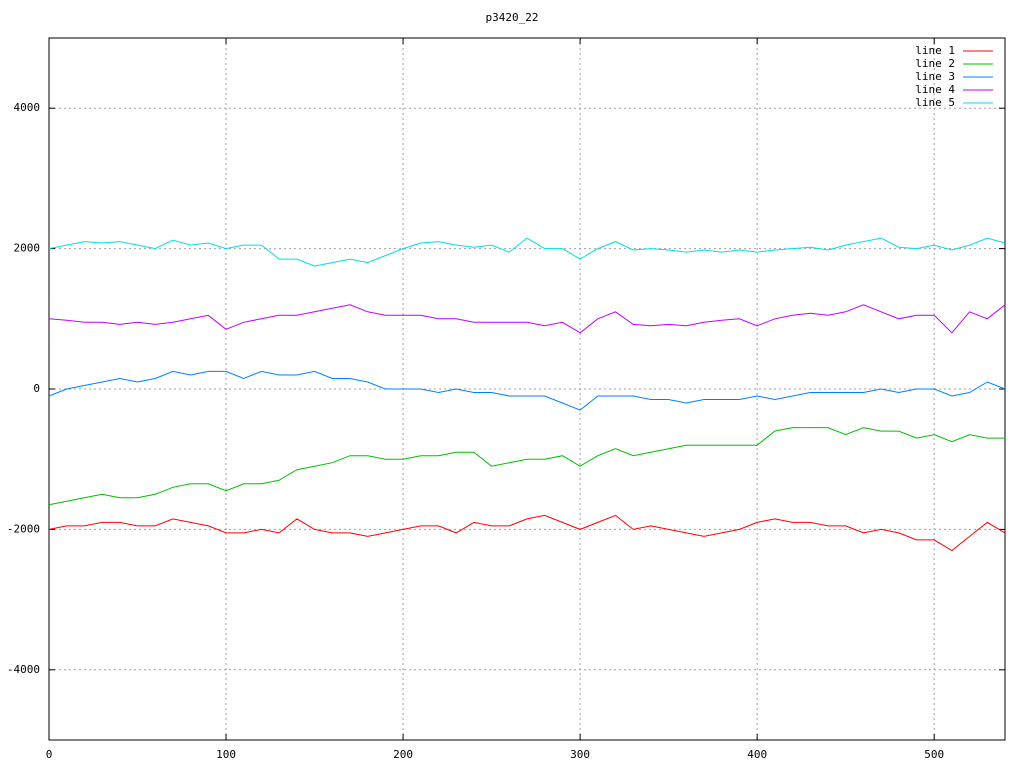 The height and width of the screenshot is (768, 1024). Describe the element at coordinates (757, 754) in the screenshot. I see `x-tick-label: 400` at that location.